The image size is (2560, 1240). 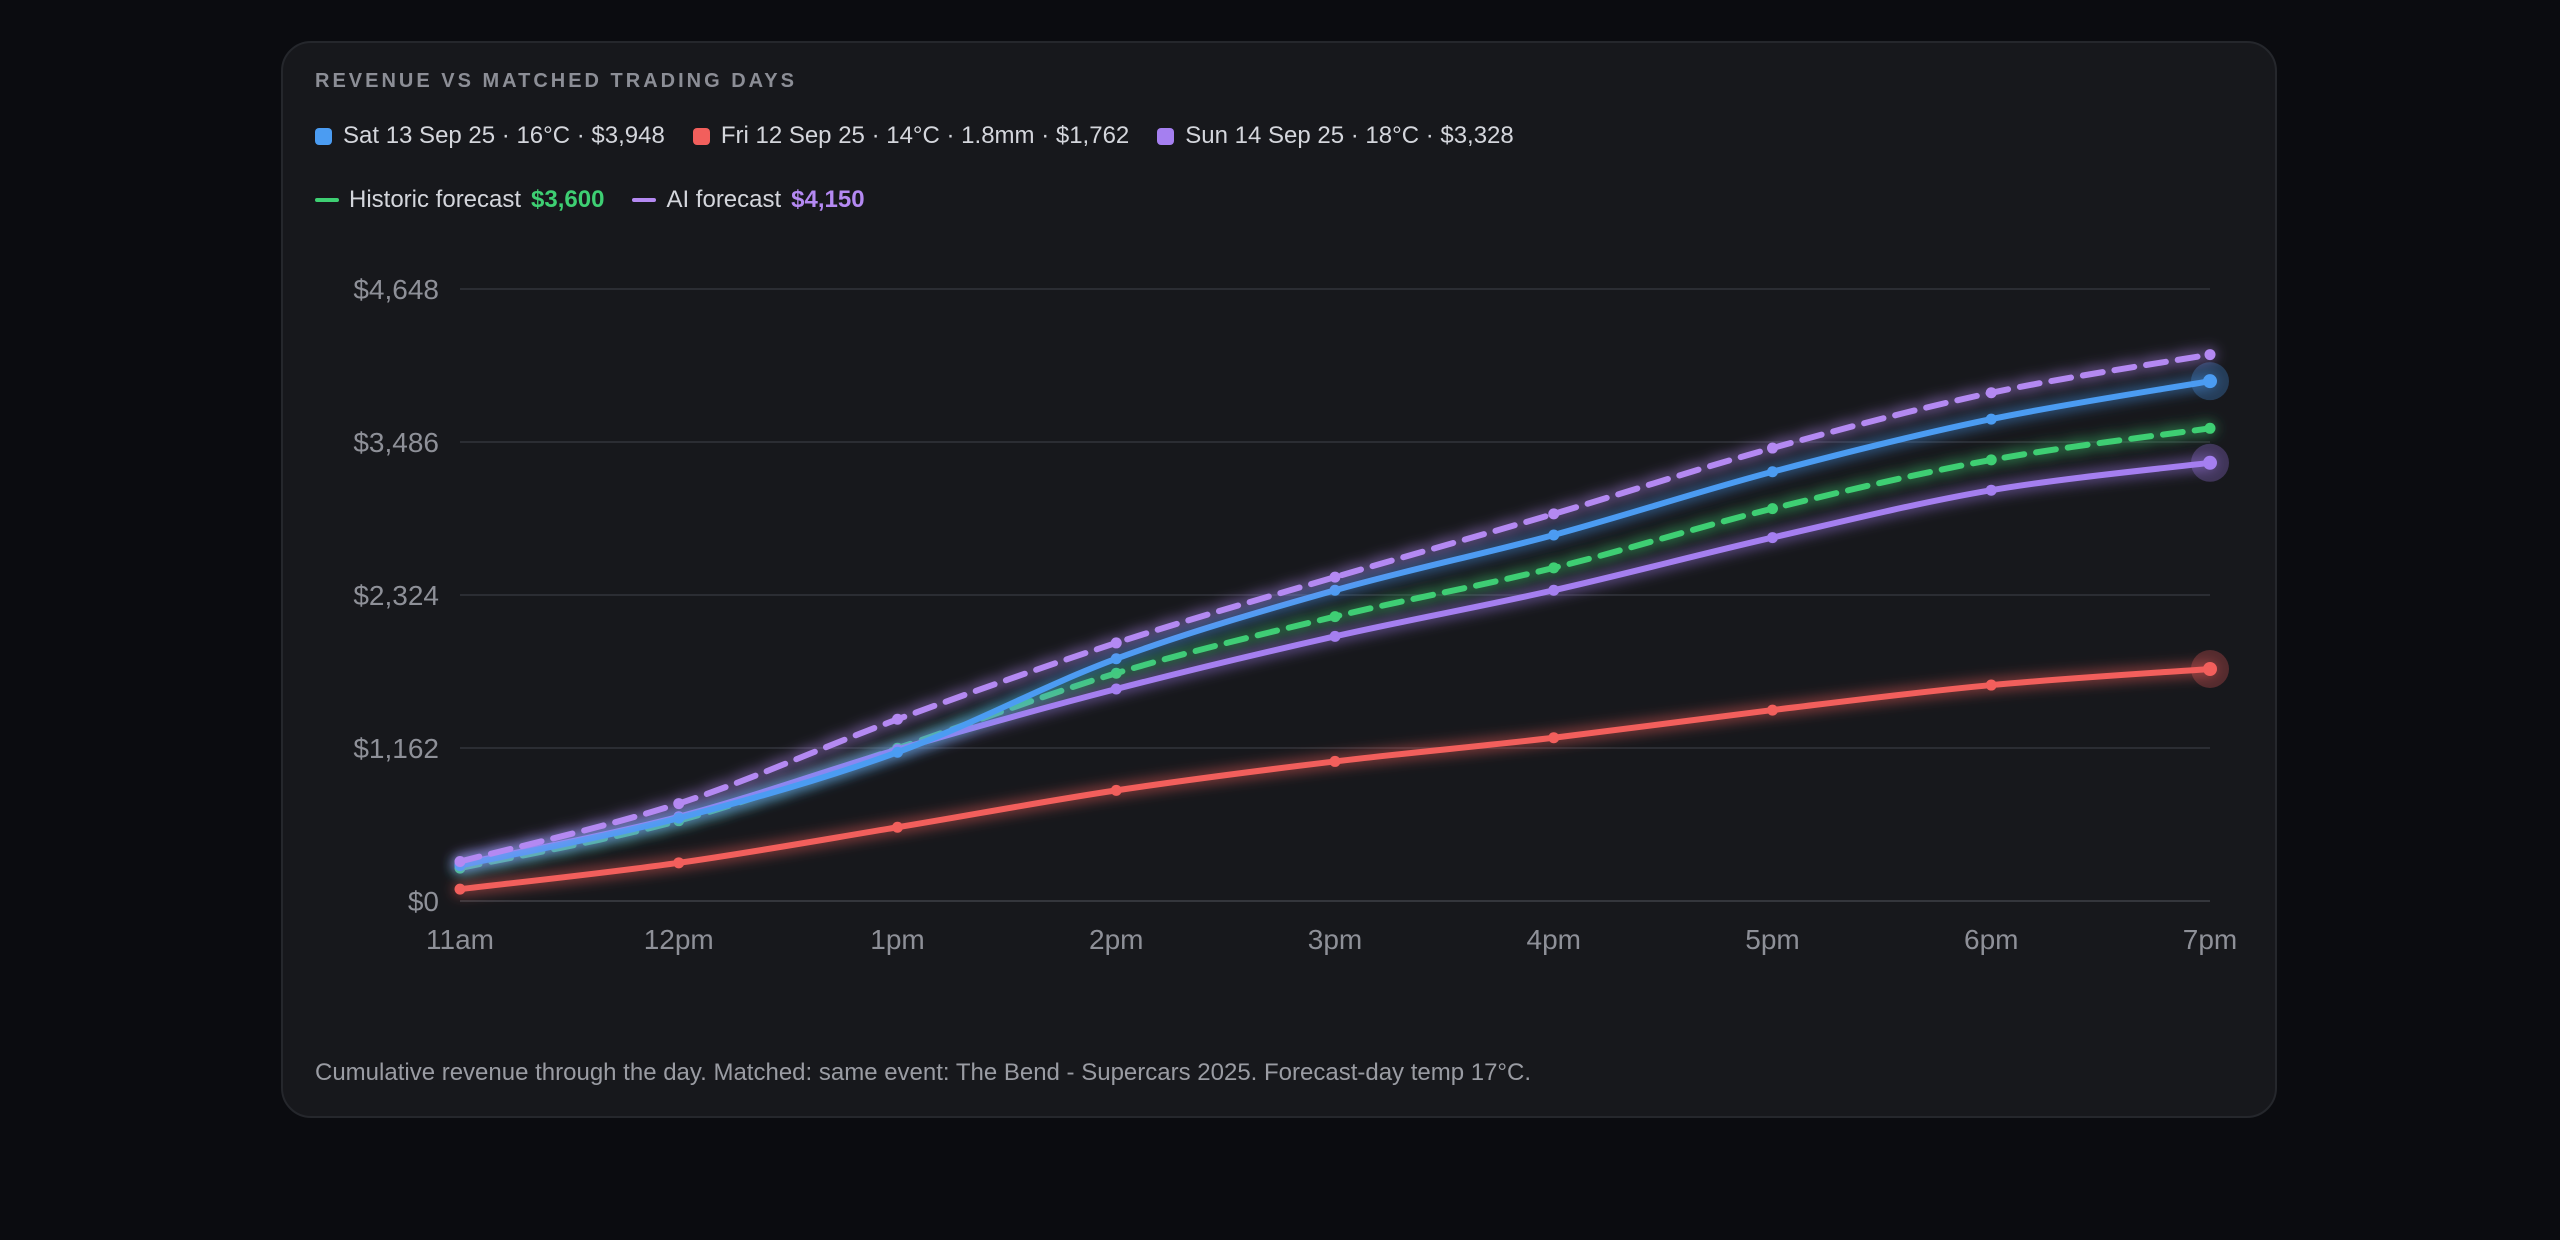 I want to click on legend-label: Sun 14 Sep 25 · 18°C · $3,328, so click(x=1349, y=135).